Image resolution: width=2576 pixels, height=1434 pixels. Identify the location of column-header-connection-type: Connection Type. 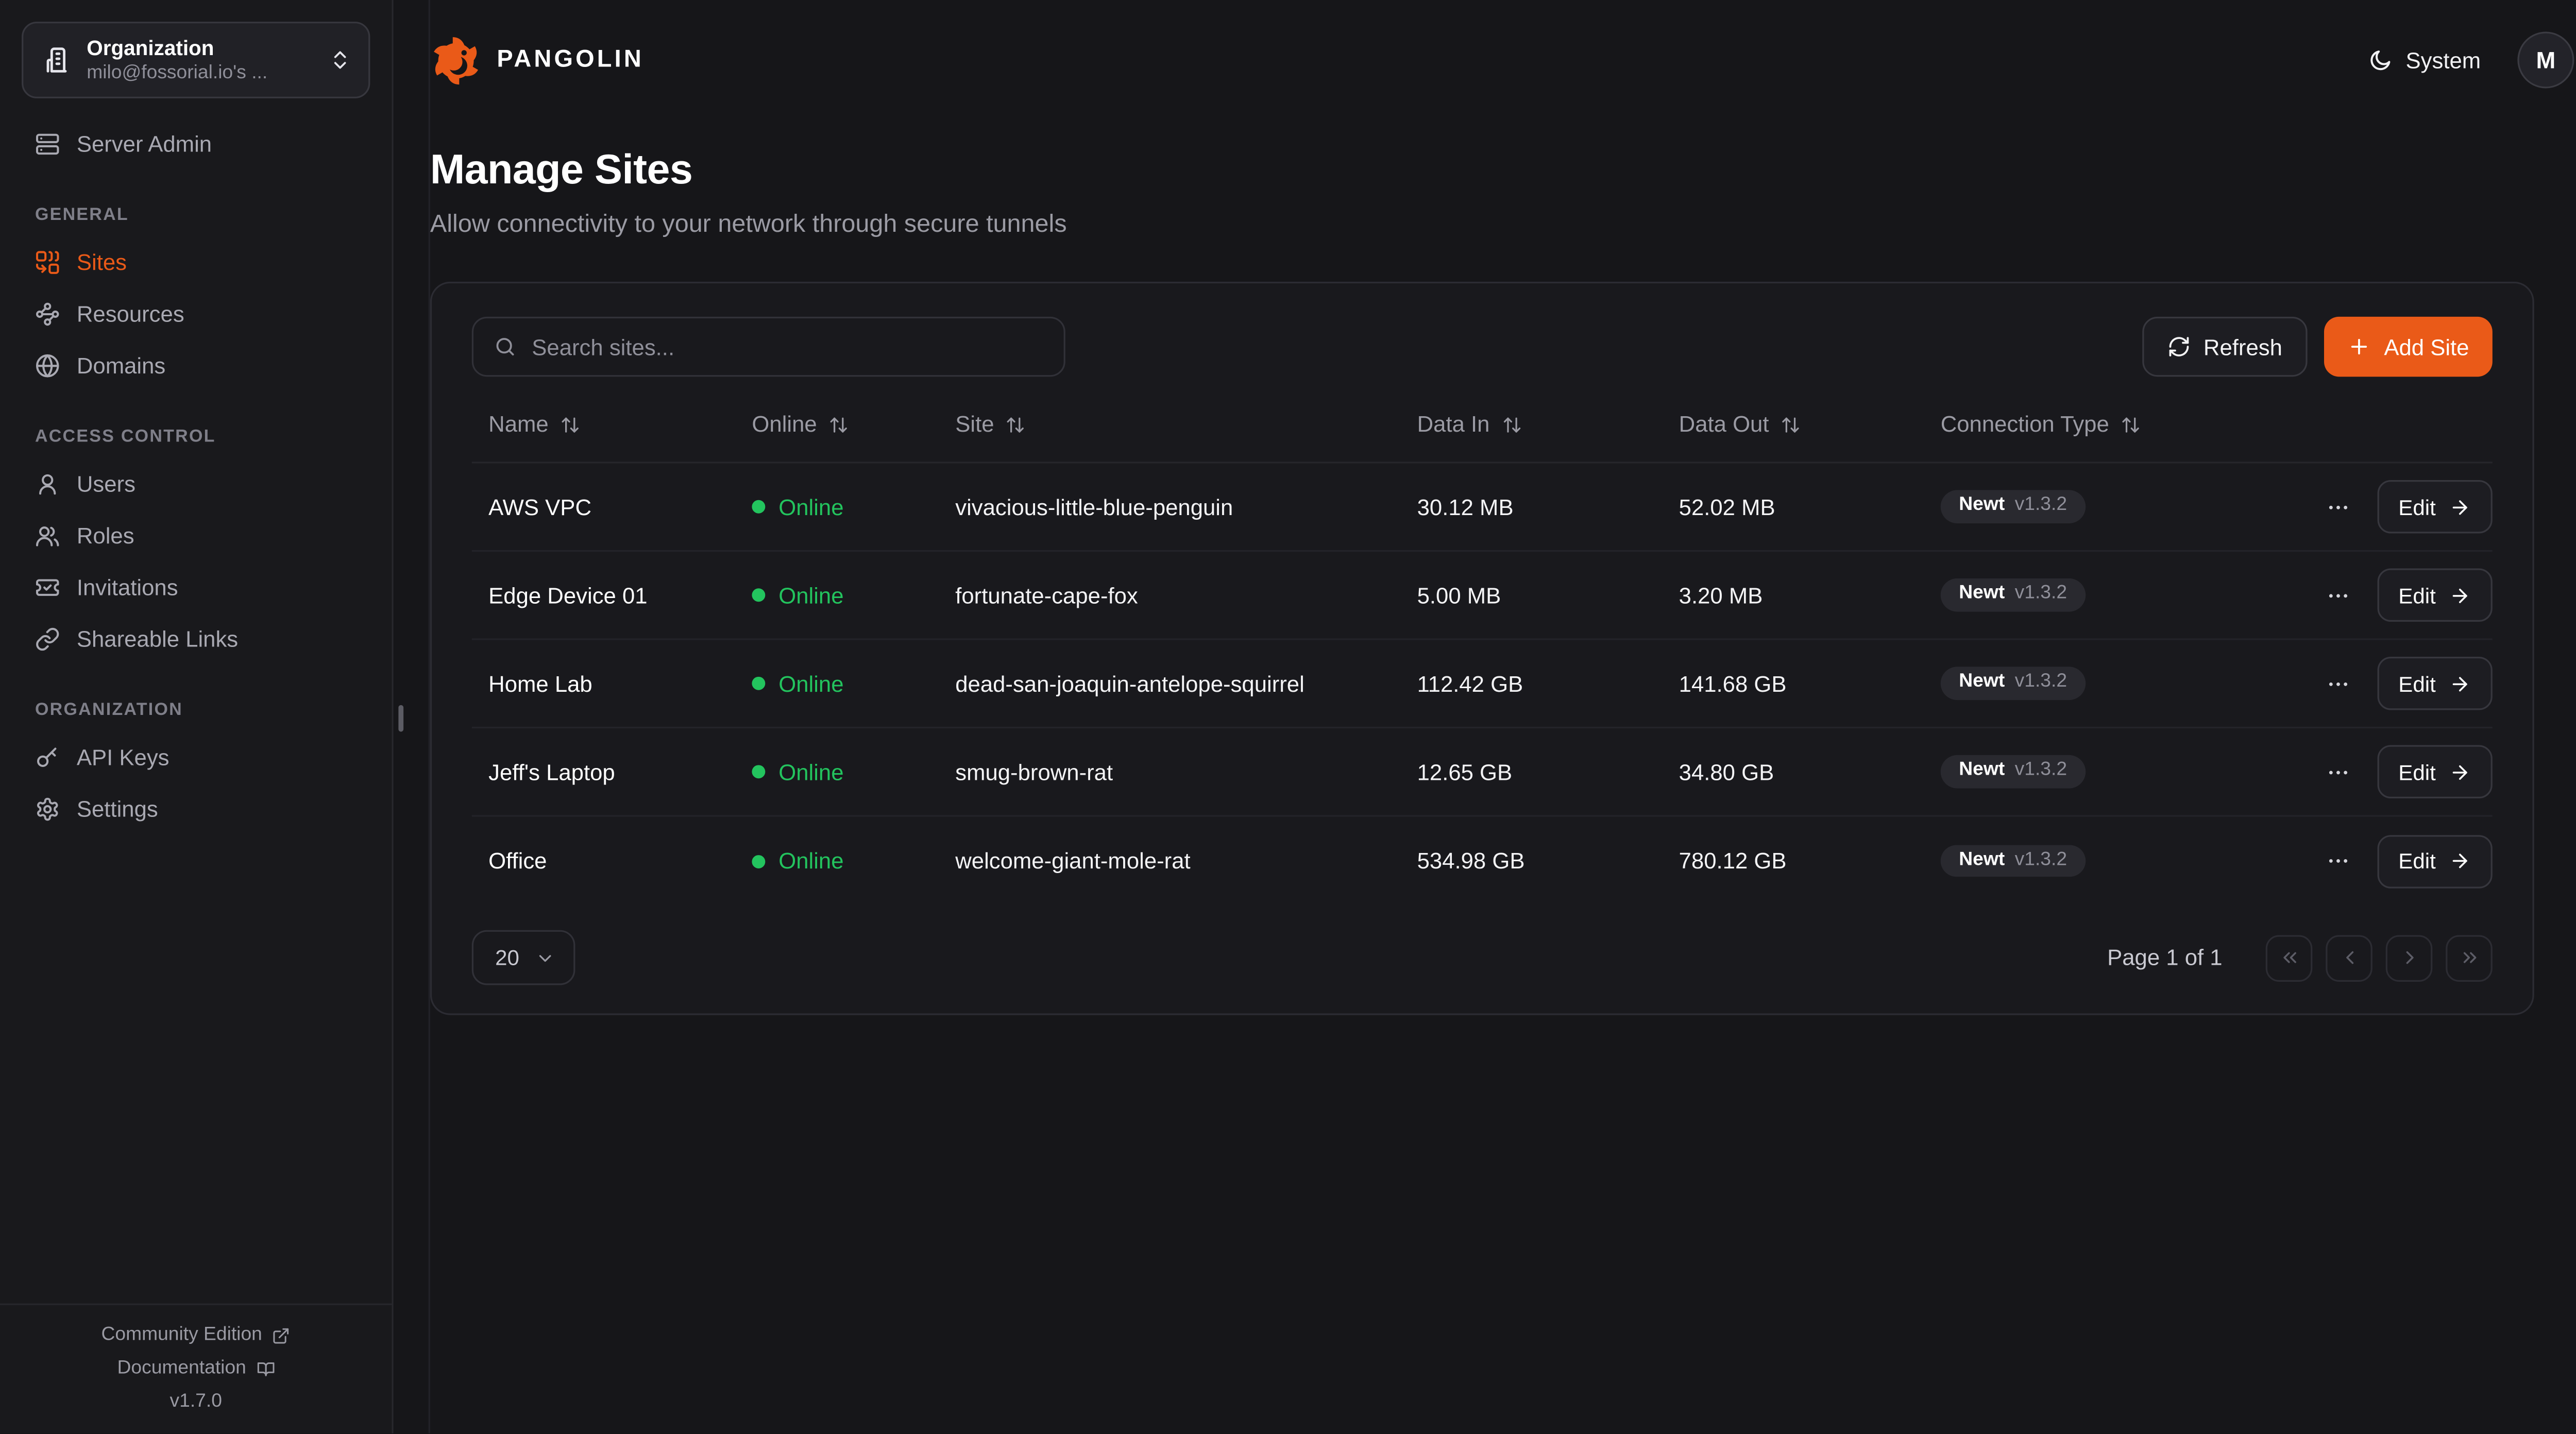
(2116, 424).